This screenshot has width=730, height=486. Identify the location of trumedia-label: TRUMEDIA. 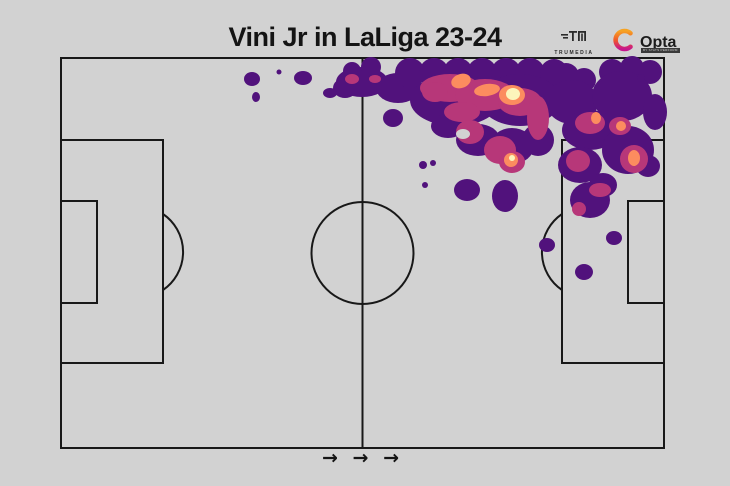
(574, 53).